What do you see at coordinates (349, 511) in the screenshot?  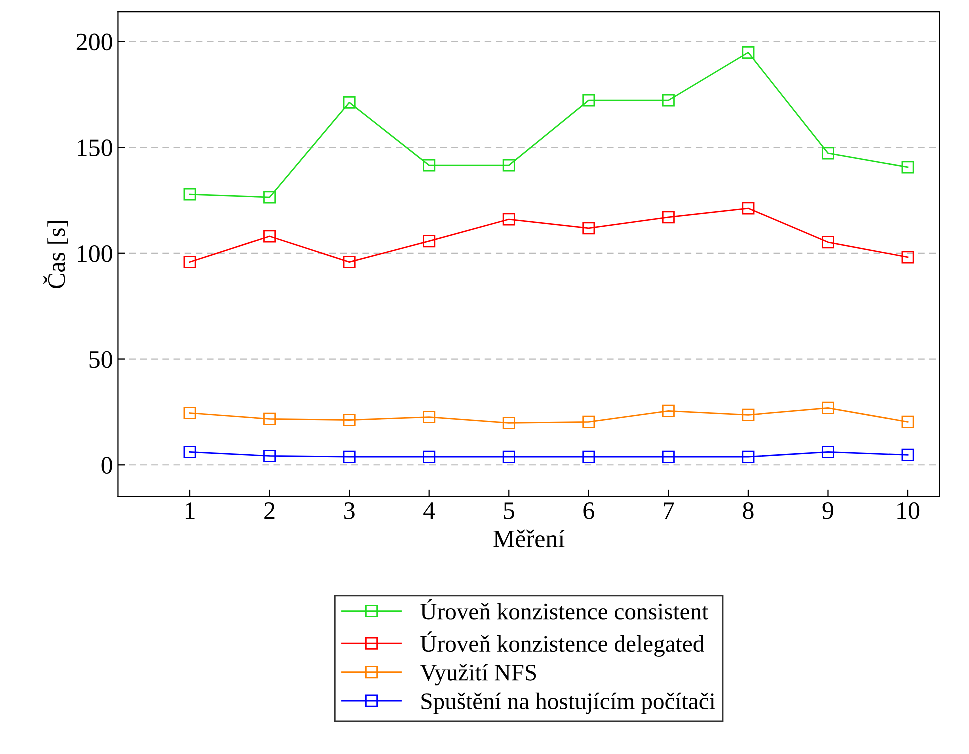 I see `x-tick-label: 3` at bounding box center [349, 511].